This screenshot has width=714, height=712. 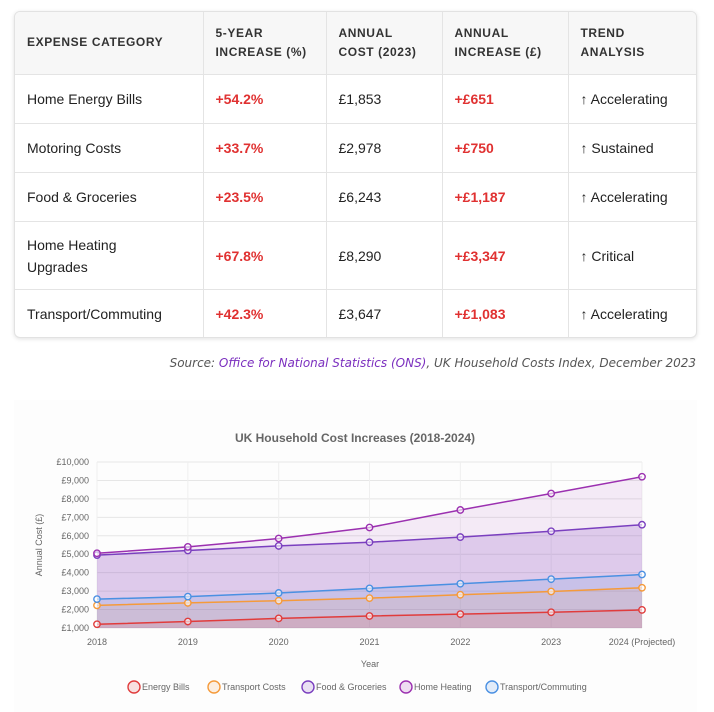 I want to click on cell-category: Food & Groceries, so click(x=109, y=197).